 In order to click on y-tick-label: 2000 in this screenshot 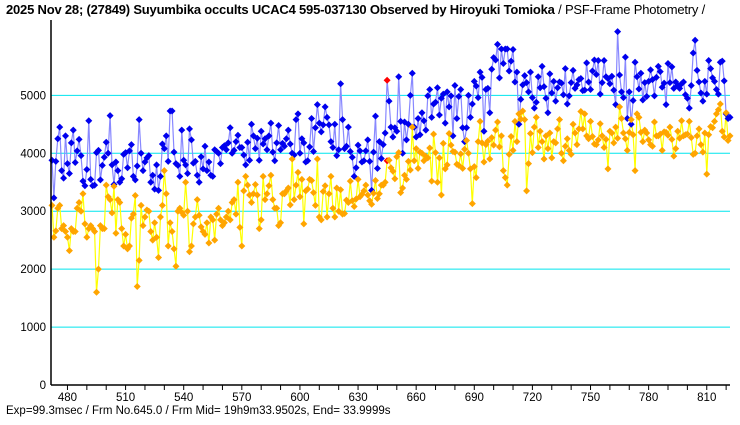, I will do `click(33, 270)`.